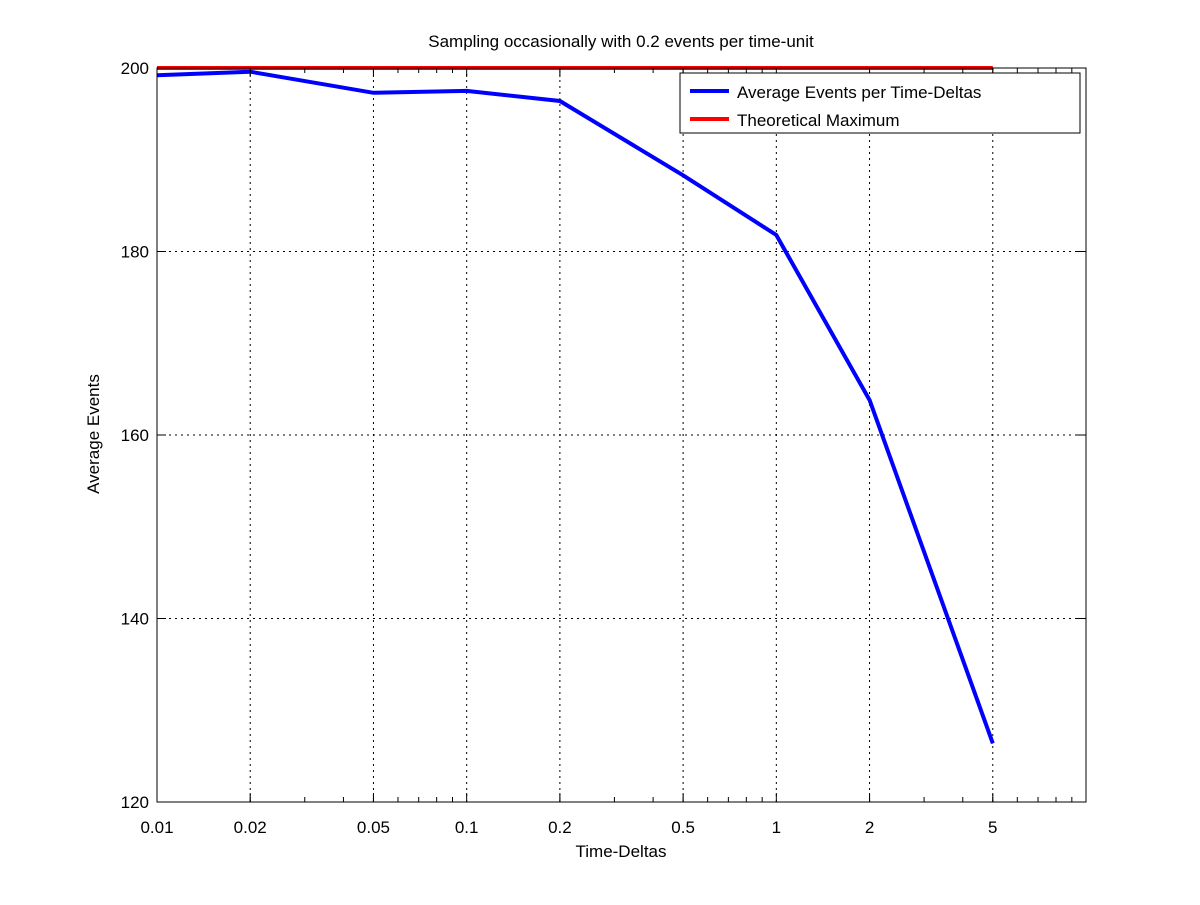 This screenshot has height=905, width=1200. I want to click on x-tick-label: 0.5, so click(683, 827).